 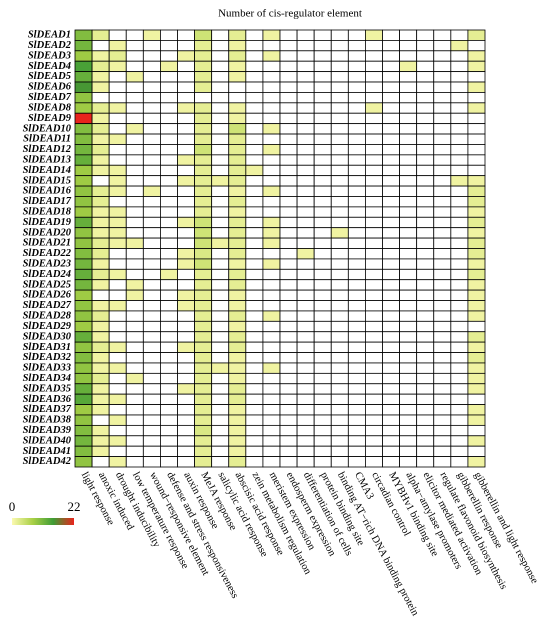 What do you see at coordinates (49, 35) in the screenshot?
I see `row-label: SlDEAD1` at bounding box center [49, 35].